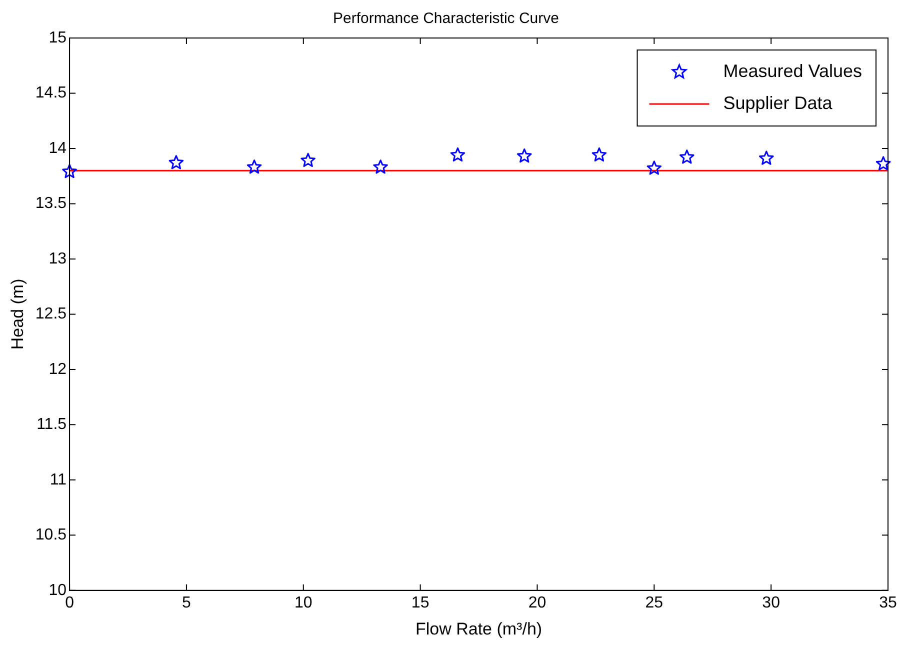  Describe the element at coordinates (17, 314) in the screenshot. I see `y-axis-title: Head (m)` at that location.